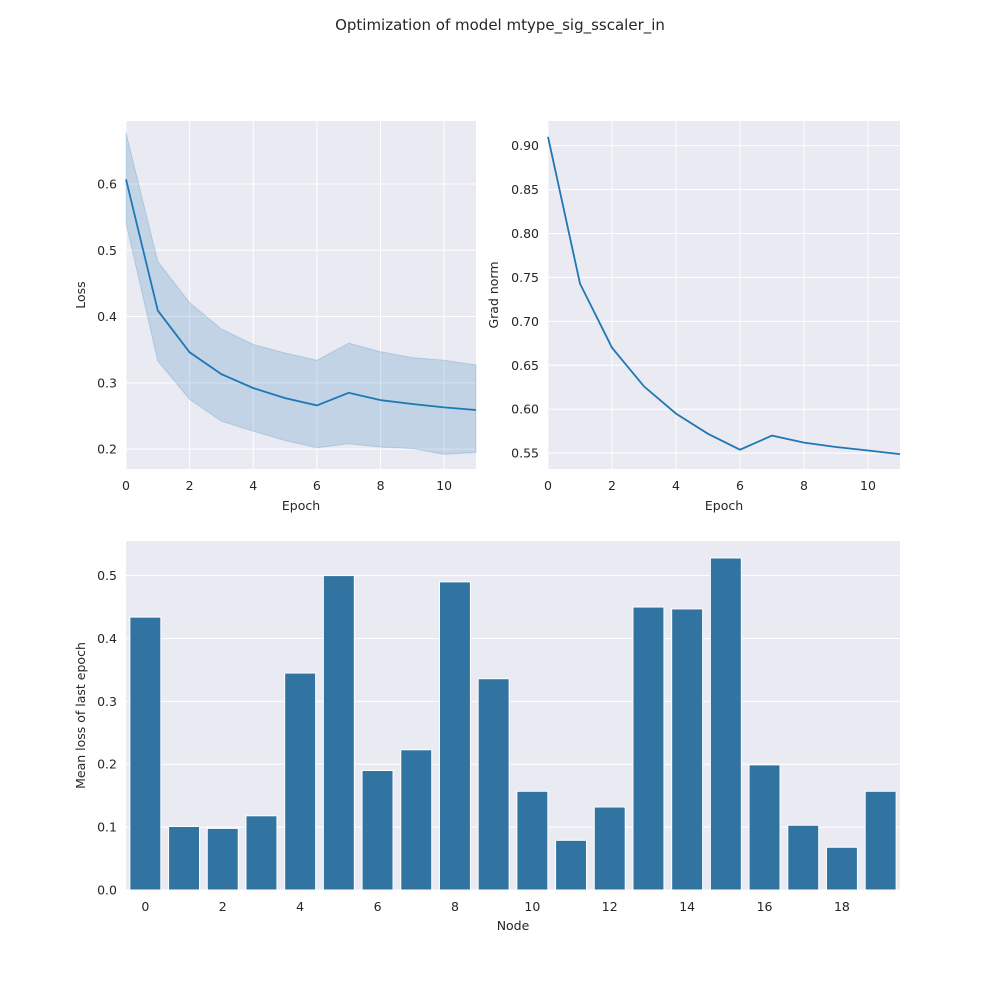 The height and width of the screenshot is (1000, 1000). Describe the element at coordinates (493, 294) in the screenshot. I see `y-axis-label: Grad norm` at that location.